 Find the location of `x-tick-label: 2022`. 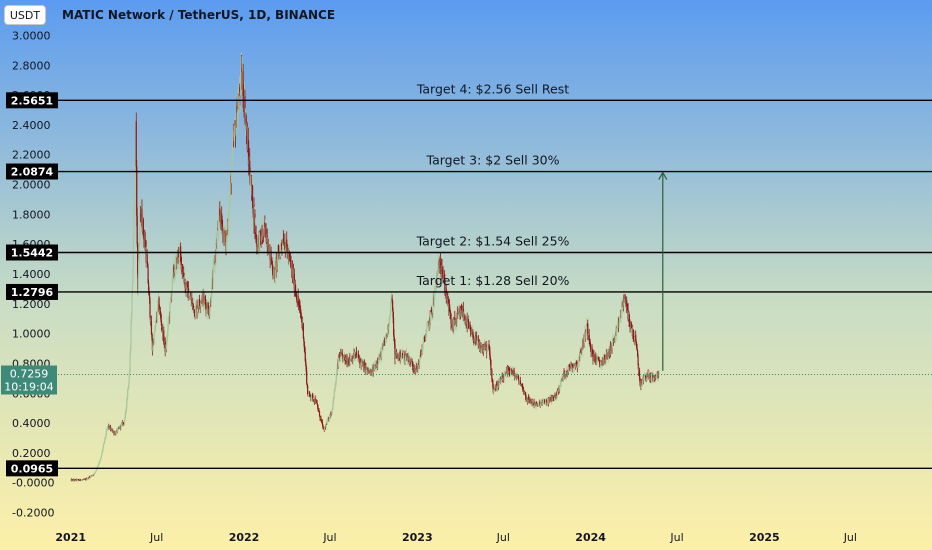

x-tick-label: 2022 is located at coordinates (244, 537).